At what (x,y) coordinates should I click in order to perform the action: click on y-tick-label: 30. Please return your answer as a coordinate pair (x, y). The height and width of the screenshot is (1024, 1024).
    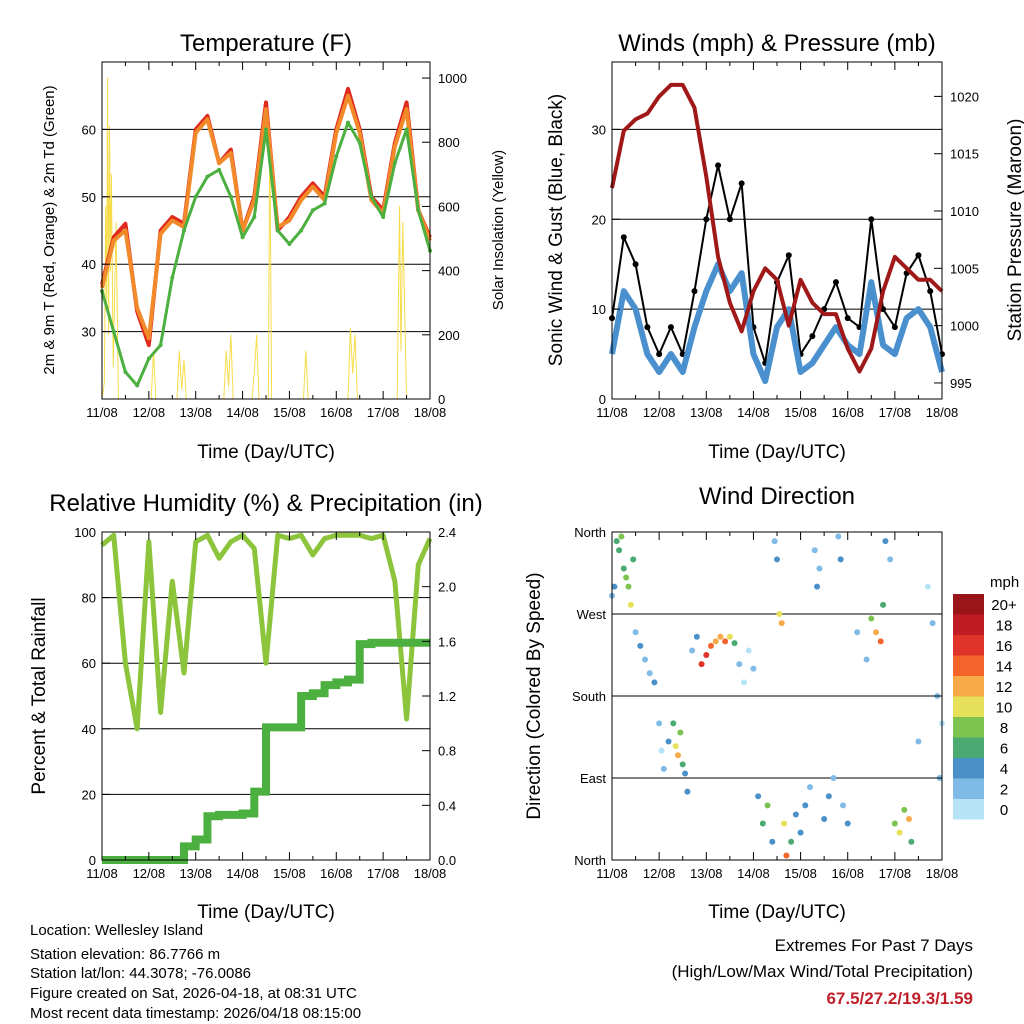
    Looking at the image, I should click on (89, 332).